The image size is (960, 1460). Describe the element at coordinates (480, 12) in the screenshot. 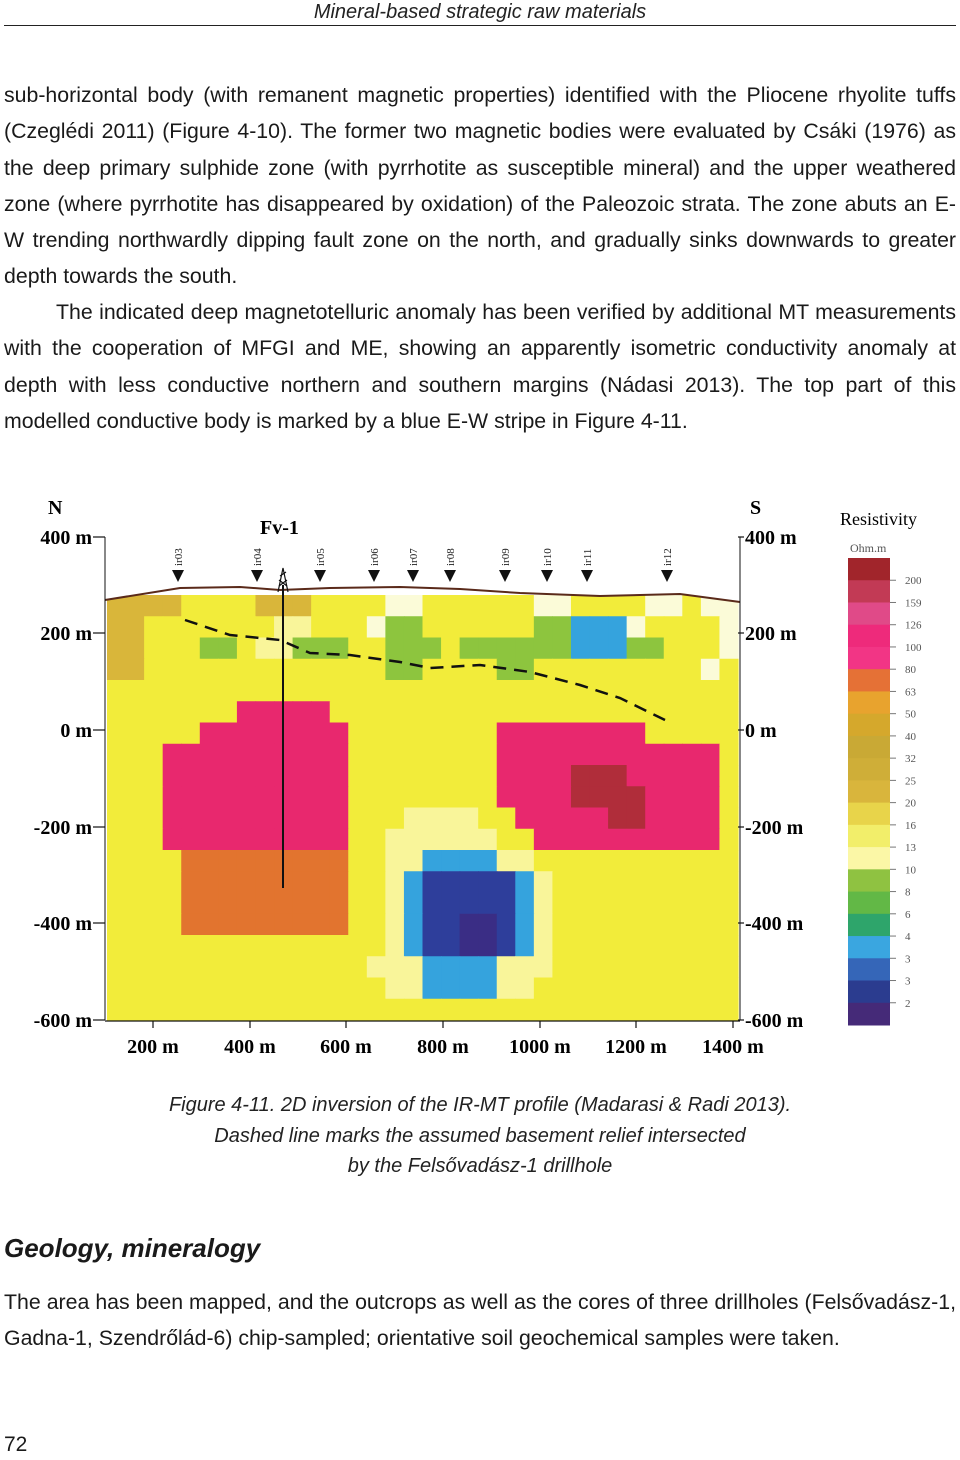

I see `running-head: Mineral-based strategic raw materials` at that location.